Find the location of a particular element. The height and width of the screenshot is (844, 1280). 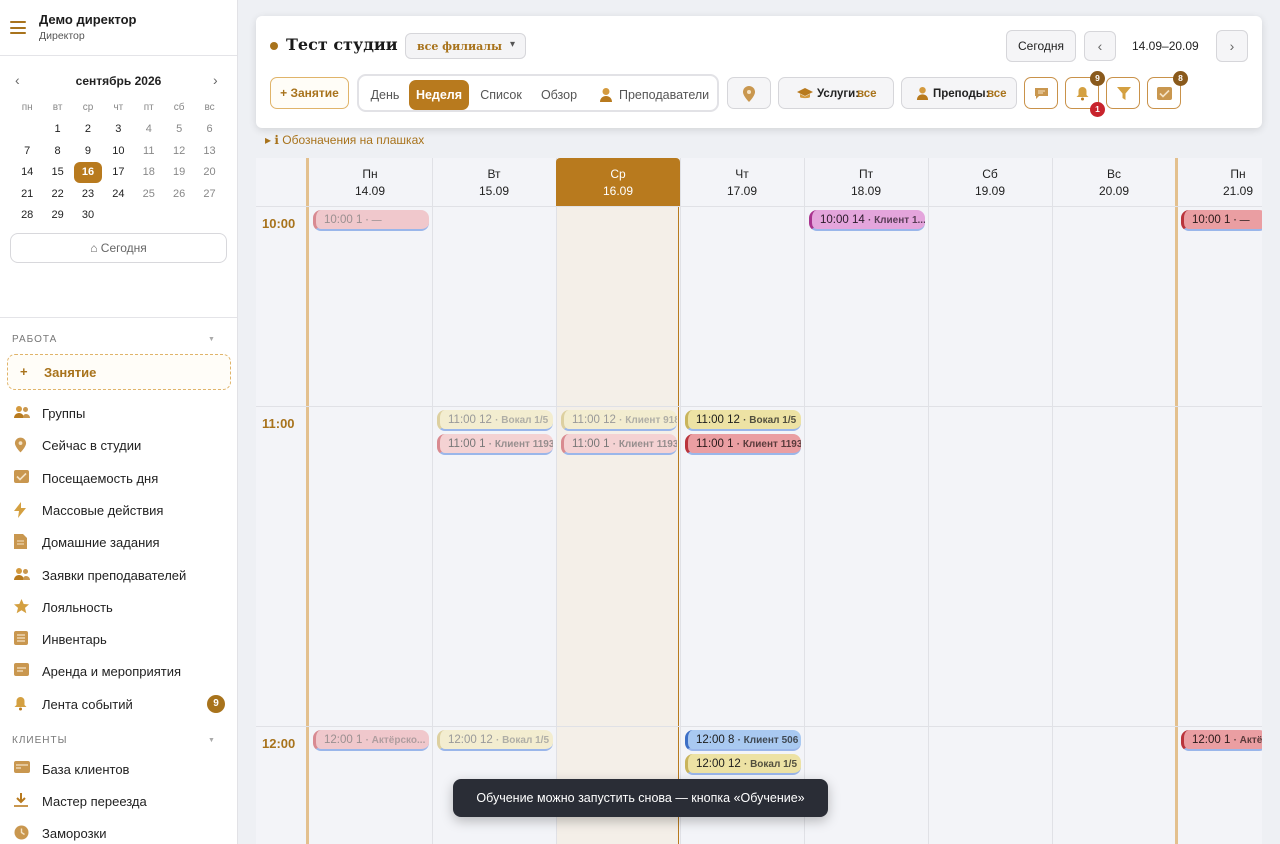

calendar-selected-day: 16 is located at coordinates (87, 172).